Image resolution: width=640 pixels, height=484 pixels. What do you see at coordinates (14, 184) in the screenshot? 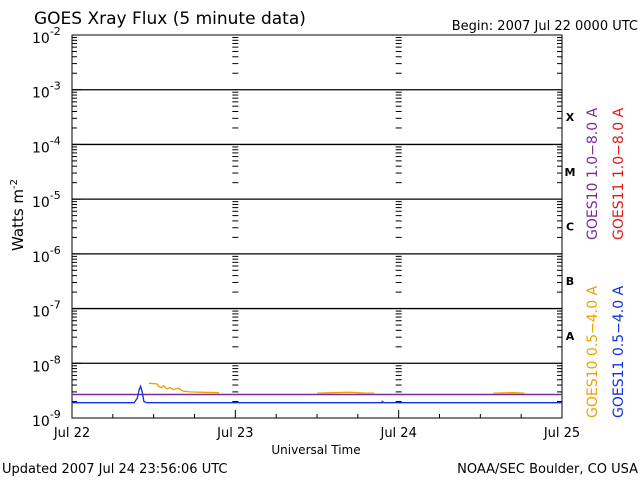
I see `y-axis-label-exponent: -2` at bounding box center [14, 184].